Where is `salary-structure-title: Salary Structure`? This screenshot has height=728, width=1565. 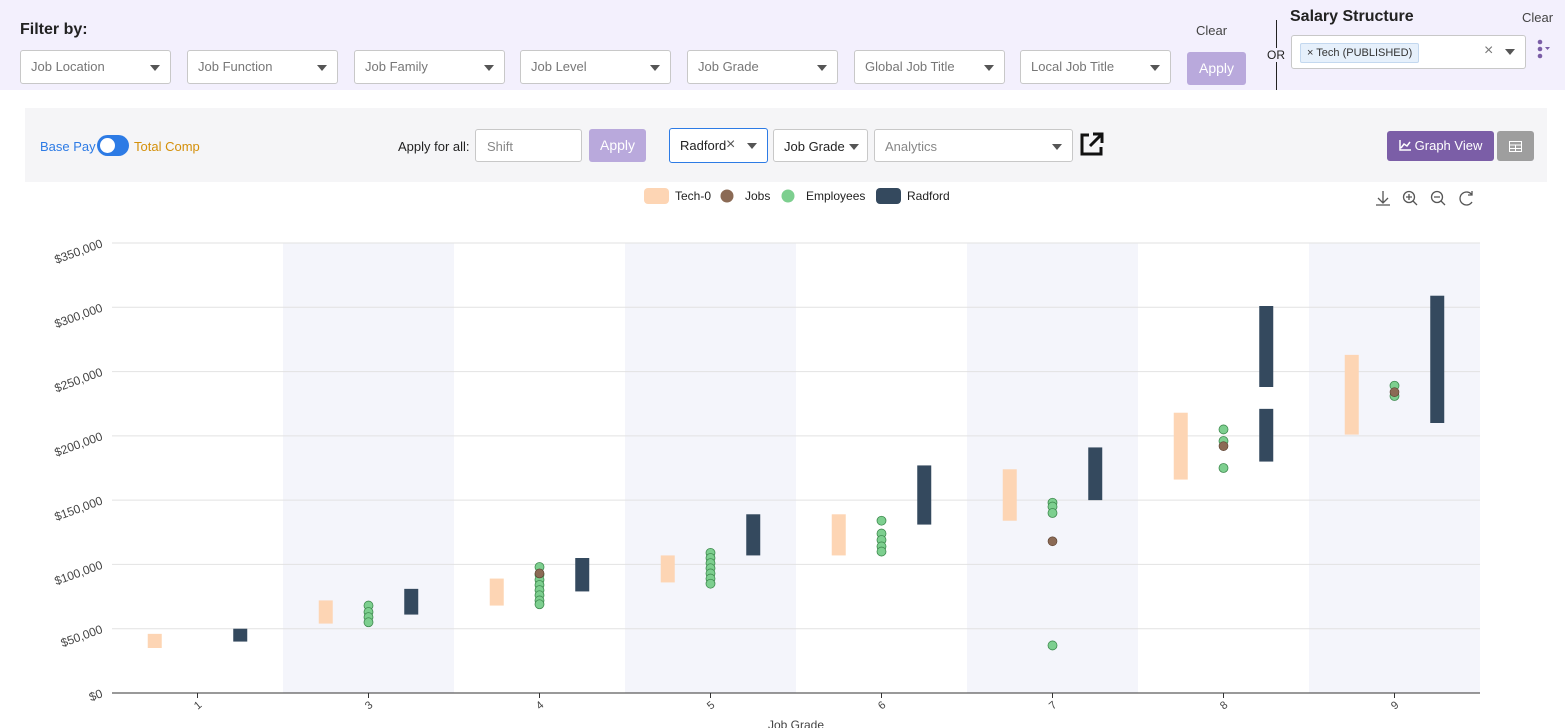
salary-structure-title: Salary Structure is located at coordinates (1352, 16).